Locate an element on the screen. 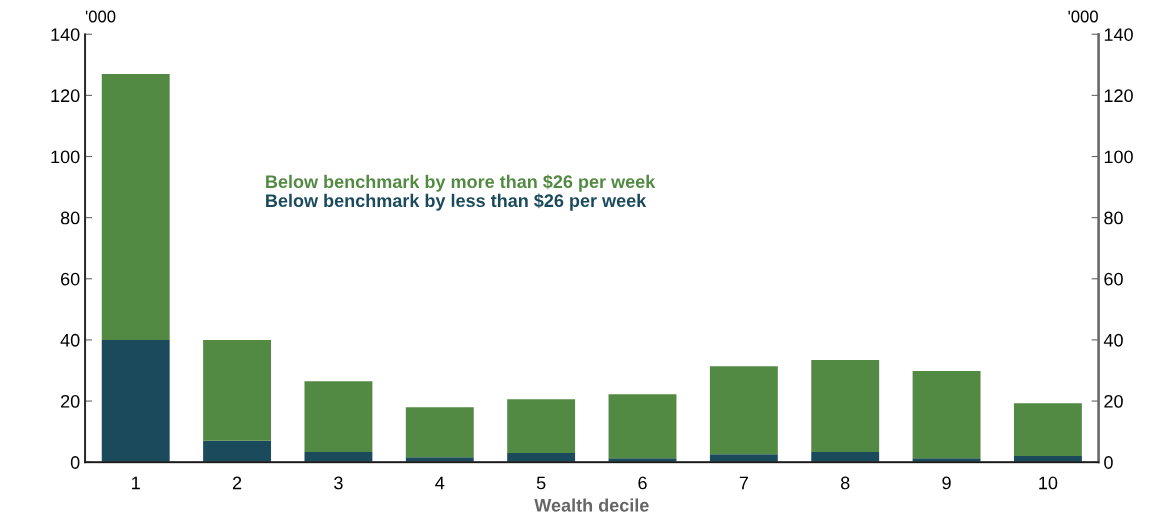  y-tick-label: 40 is located at coordinates (70, 340).